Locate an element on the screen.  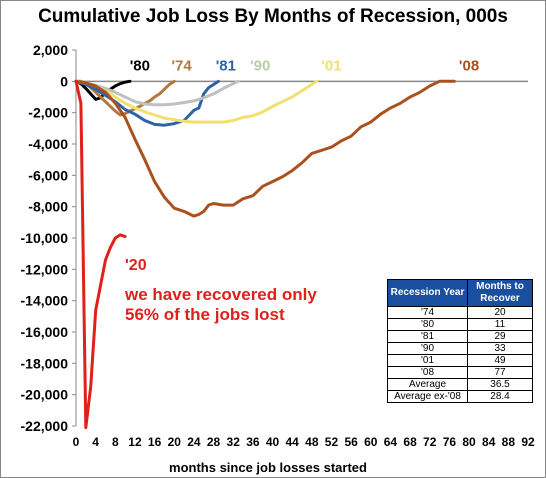
x-tick-label: 64 is located at coordinates (391, 442).